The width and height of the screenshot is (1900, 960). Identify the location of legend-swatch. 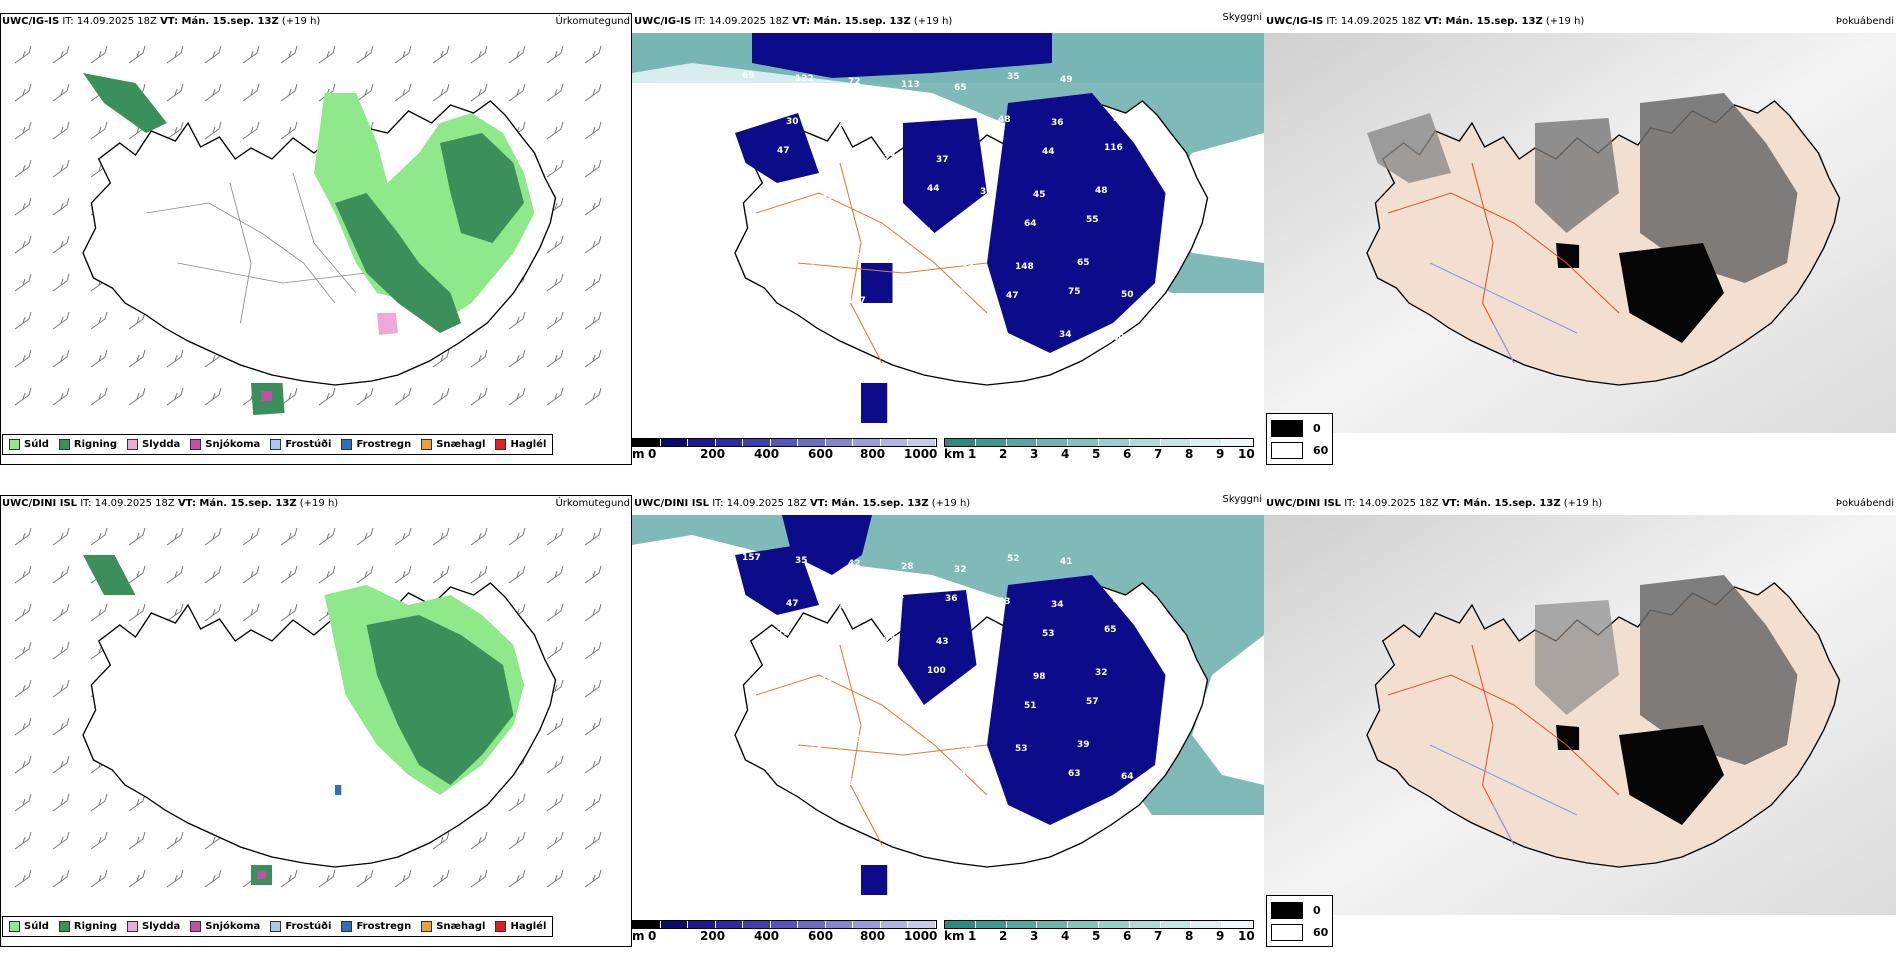
(14, 444).